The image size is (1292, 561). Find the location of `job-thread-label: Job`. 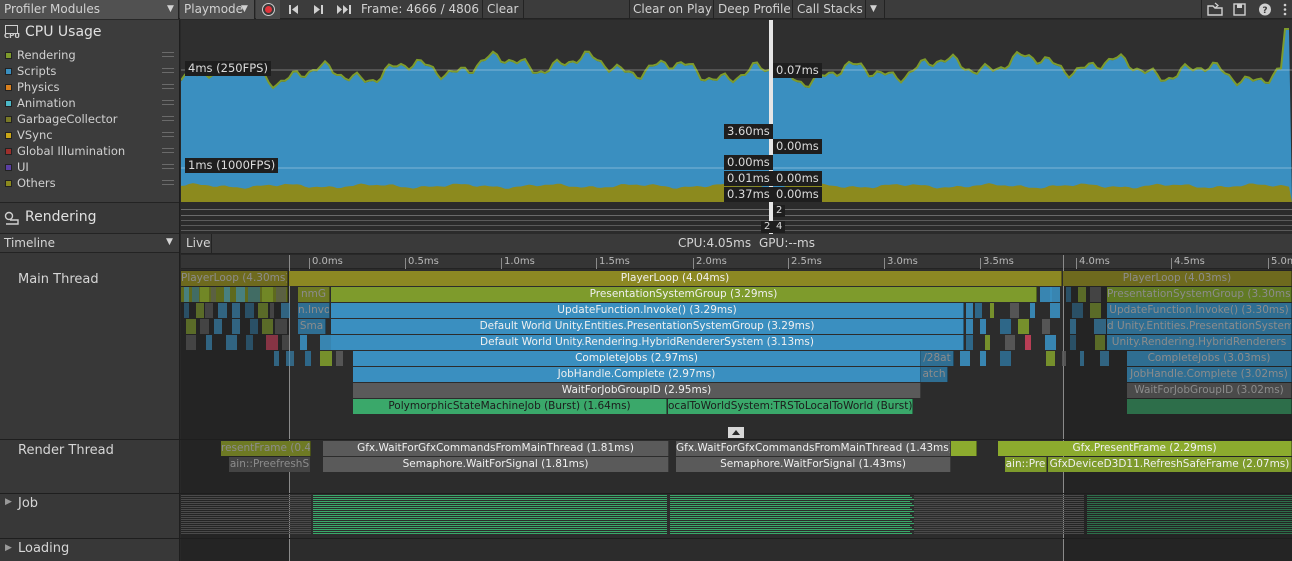

job-thread-label: Job is located at coordinates (28, 503).